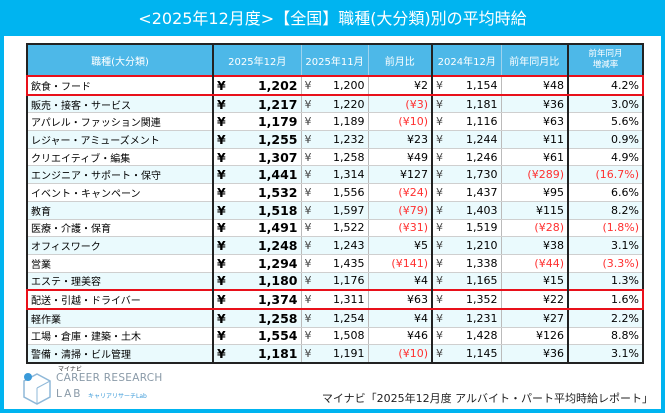 This screenshot has width=665, height=413. I want to click on yoy-diff: ¥63, so click(534, 122).